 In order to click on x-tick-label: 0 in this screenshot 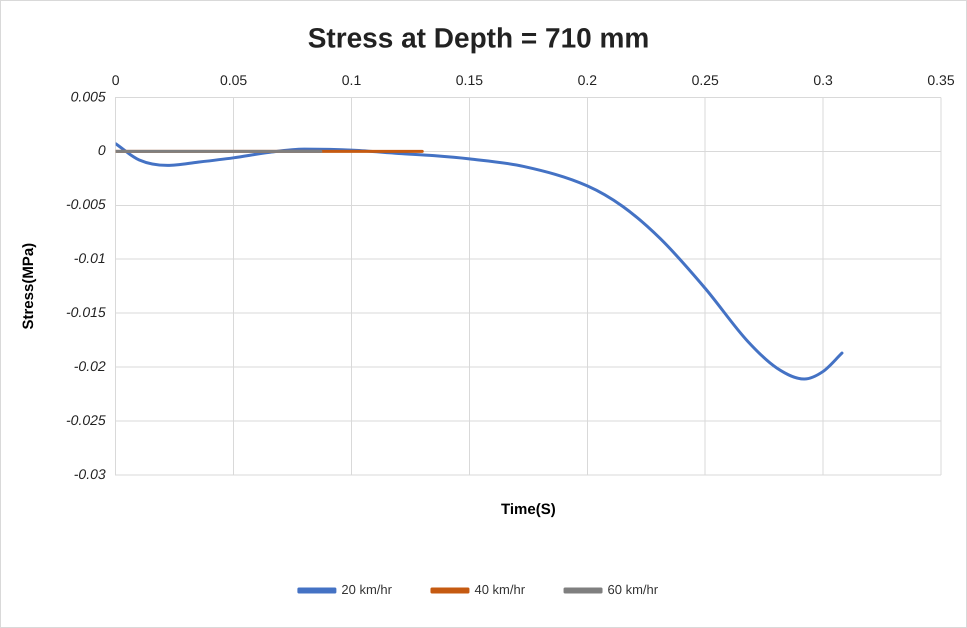, I will do `click(116, 80)`.